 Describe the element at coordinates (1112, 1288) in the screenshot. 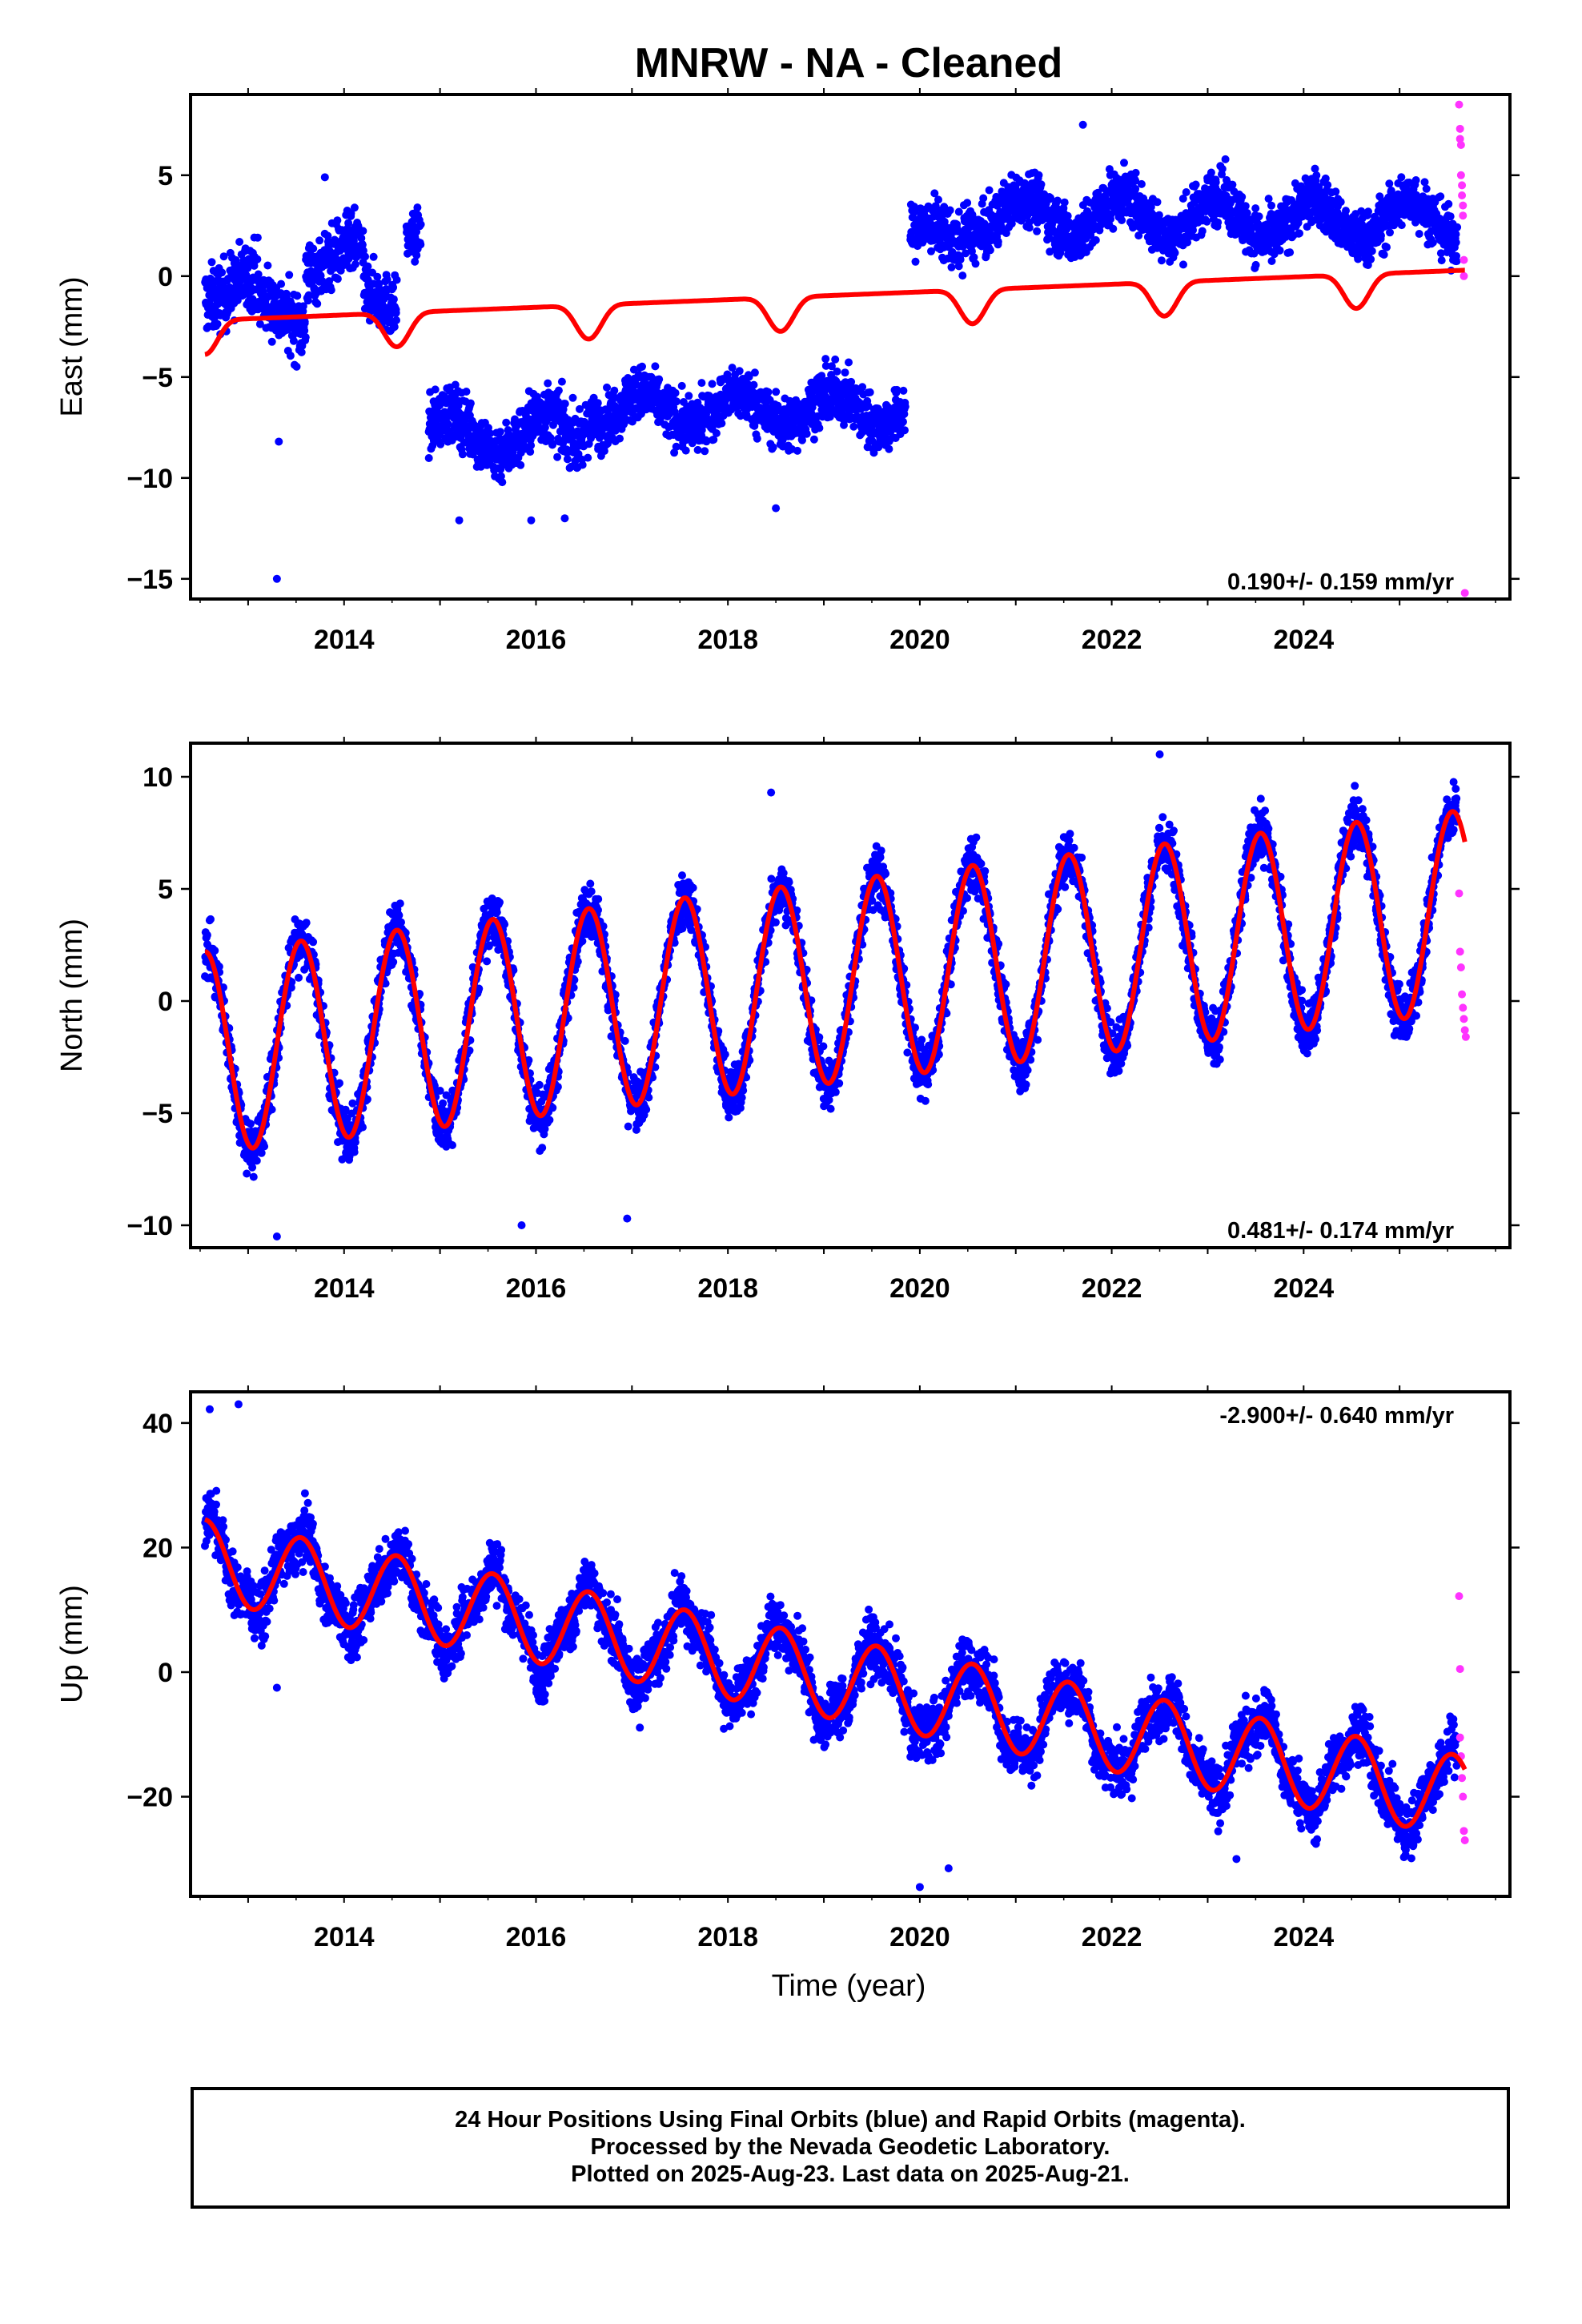

I see `x-tick-label: 2022` at that location.